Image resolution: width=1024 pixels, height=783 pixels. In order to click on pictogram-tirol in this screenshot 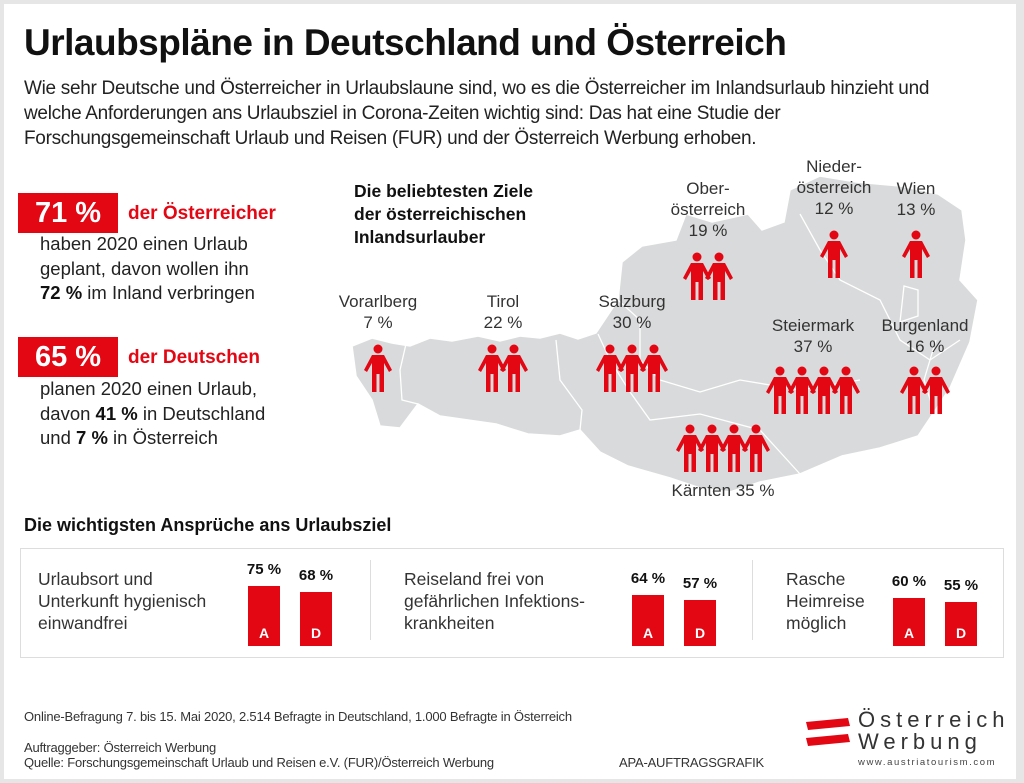, I will do `click(503, 368)`.